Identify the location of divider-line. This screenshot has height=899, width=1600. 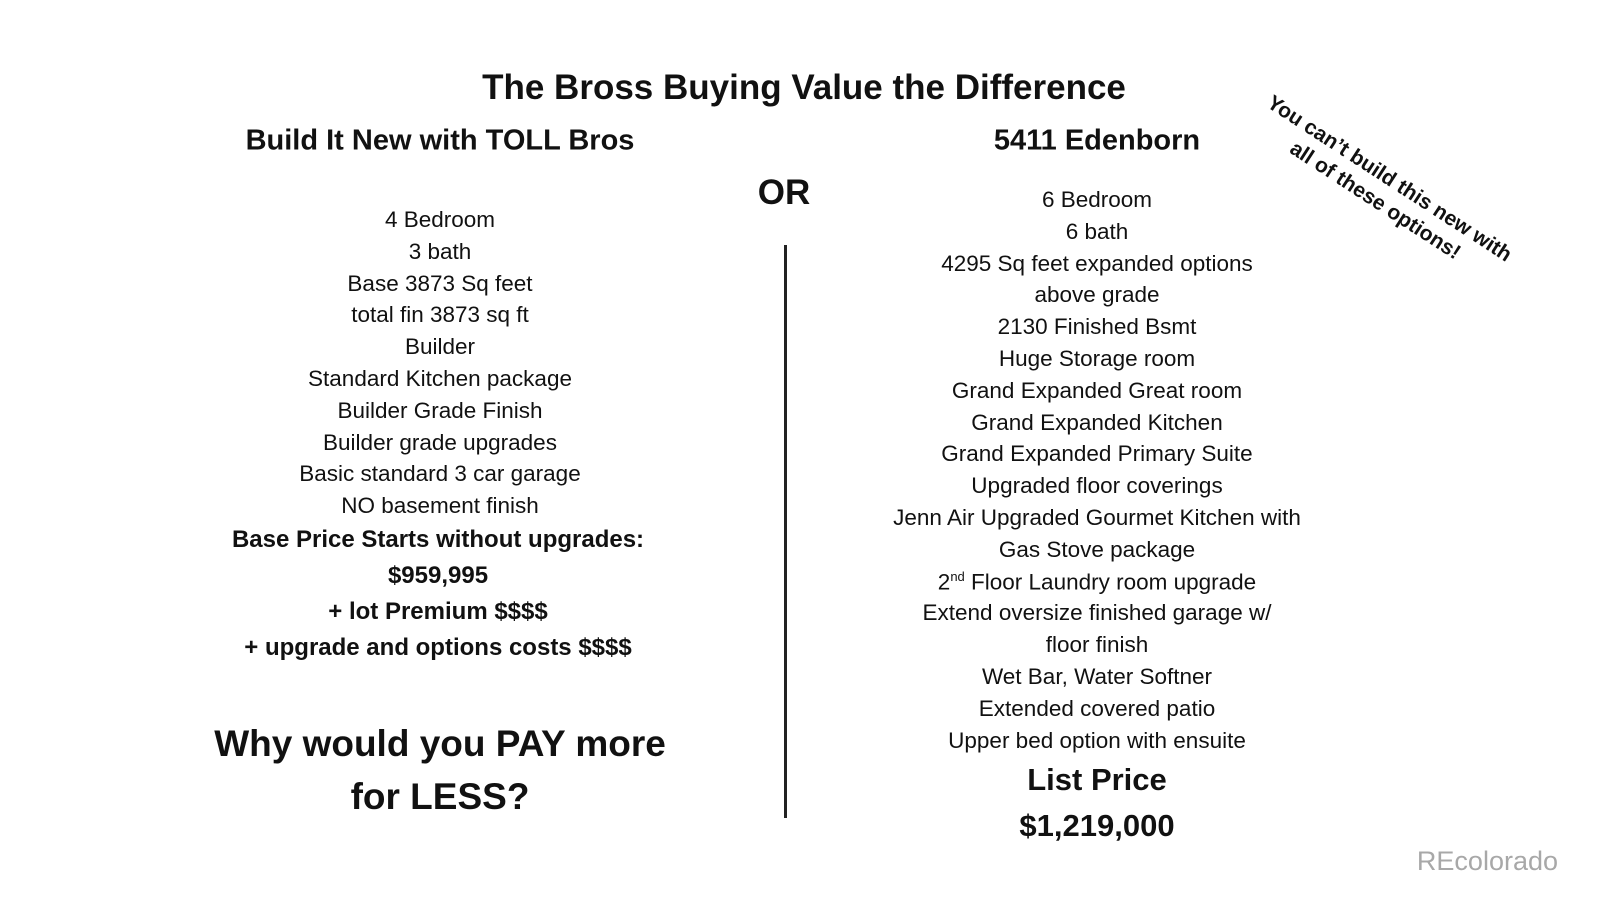
(785, 531).